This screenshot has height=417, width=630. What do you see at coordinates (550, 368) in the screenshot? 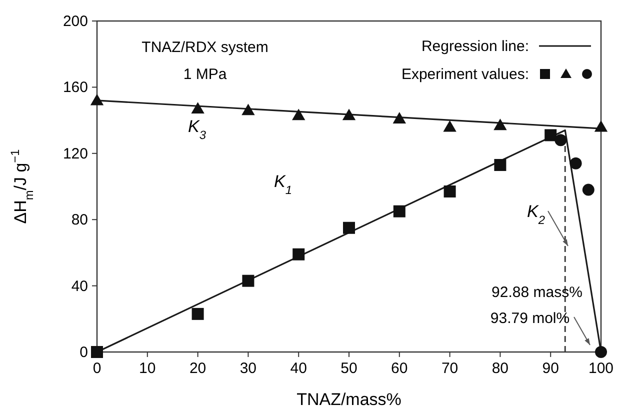
I see `x-tick-label: 90` at bounding box center [550, 368].